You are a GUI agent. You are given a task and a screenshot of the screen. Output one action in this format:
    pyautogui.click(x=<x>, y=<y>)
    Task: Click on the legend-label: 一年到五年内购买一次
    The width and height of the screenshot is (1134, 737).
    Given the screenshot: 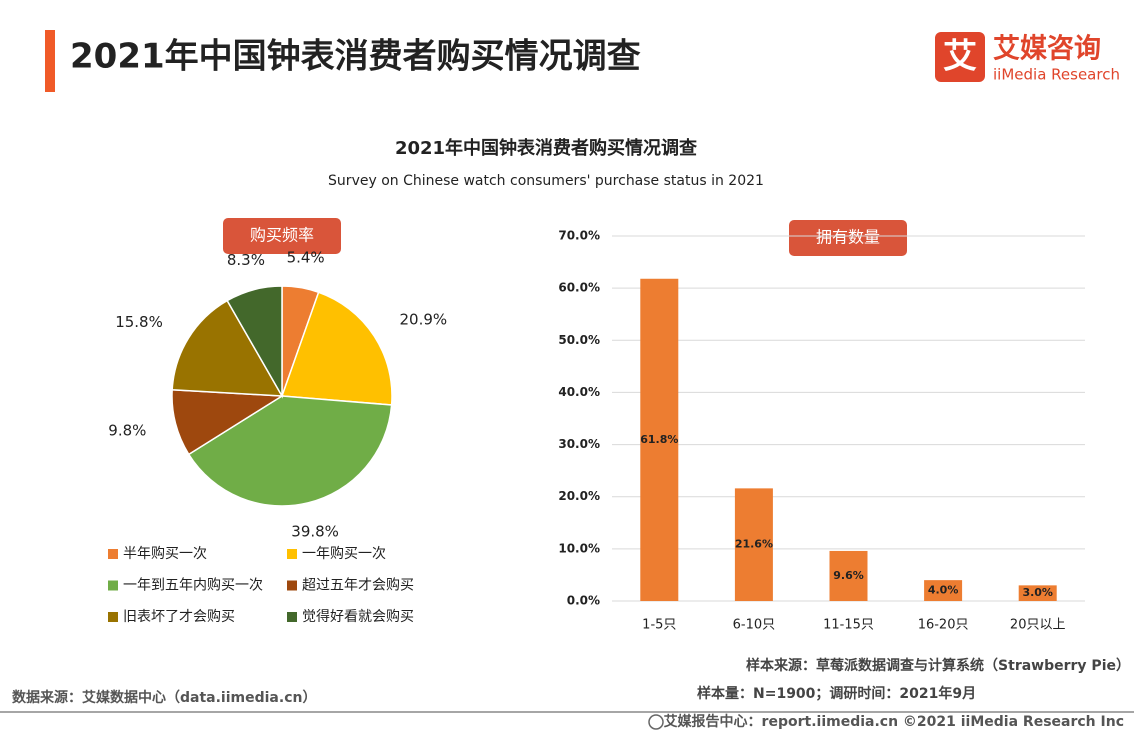 What is the action you would take?
    pyautogui.click(x=193, y=586)
    